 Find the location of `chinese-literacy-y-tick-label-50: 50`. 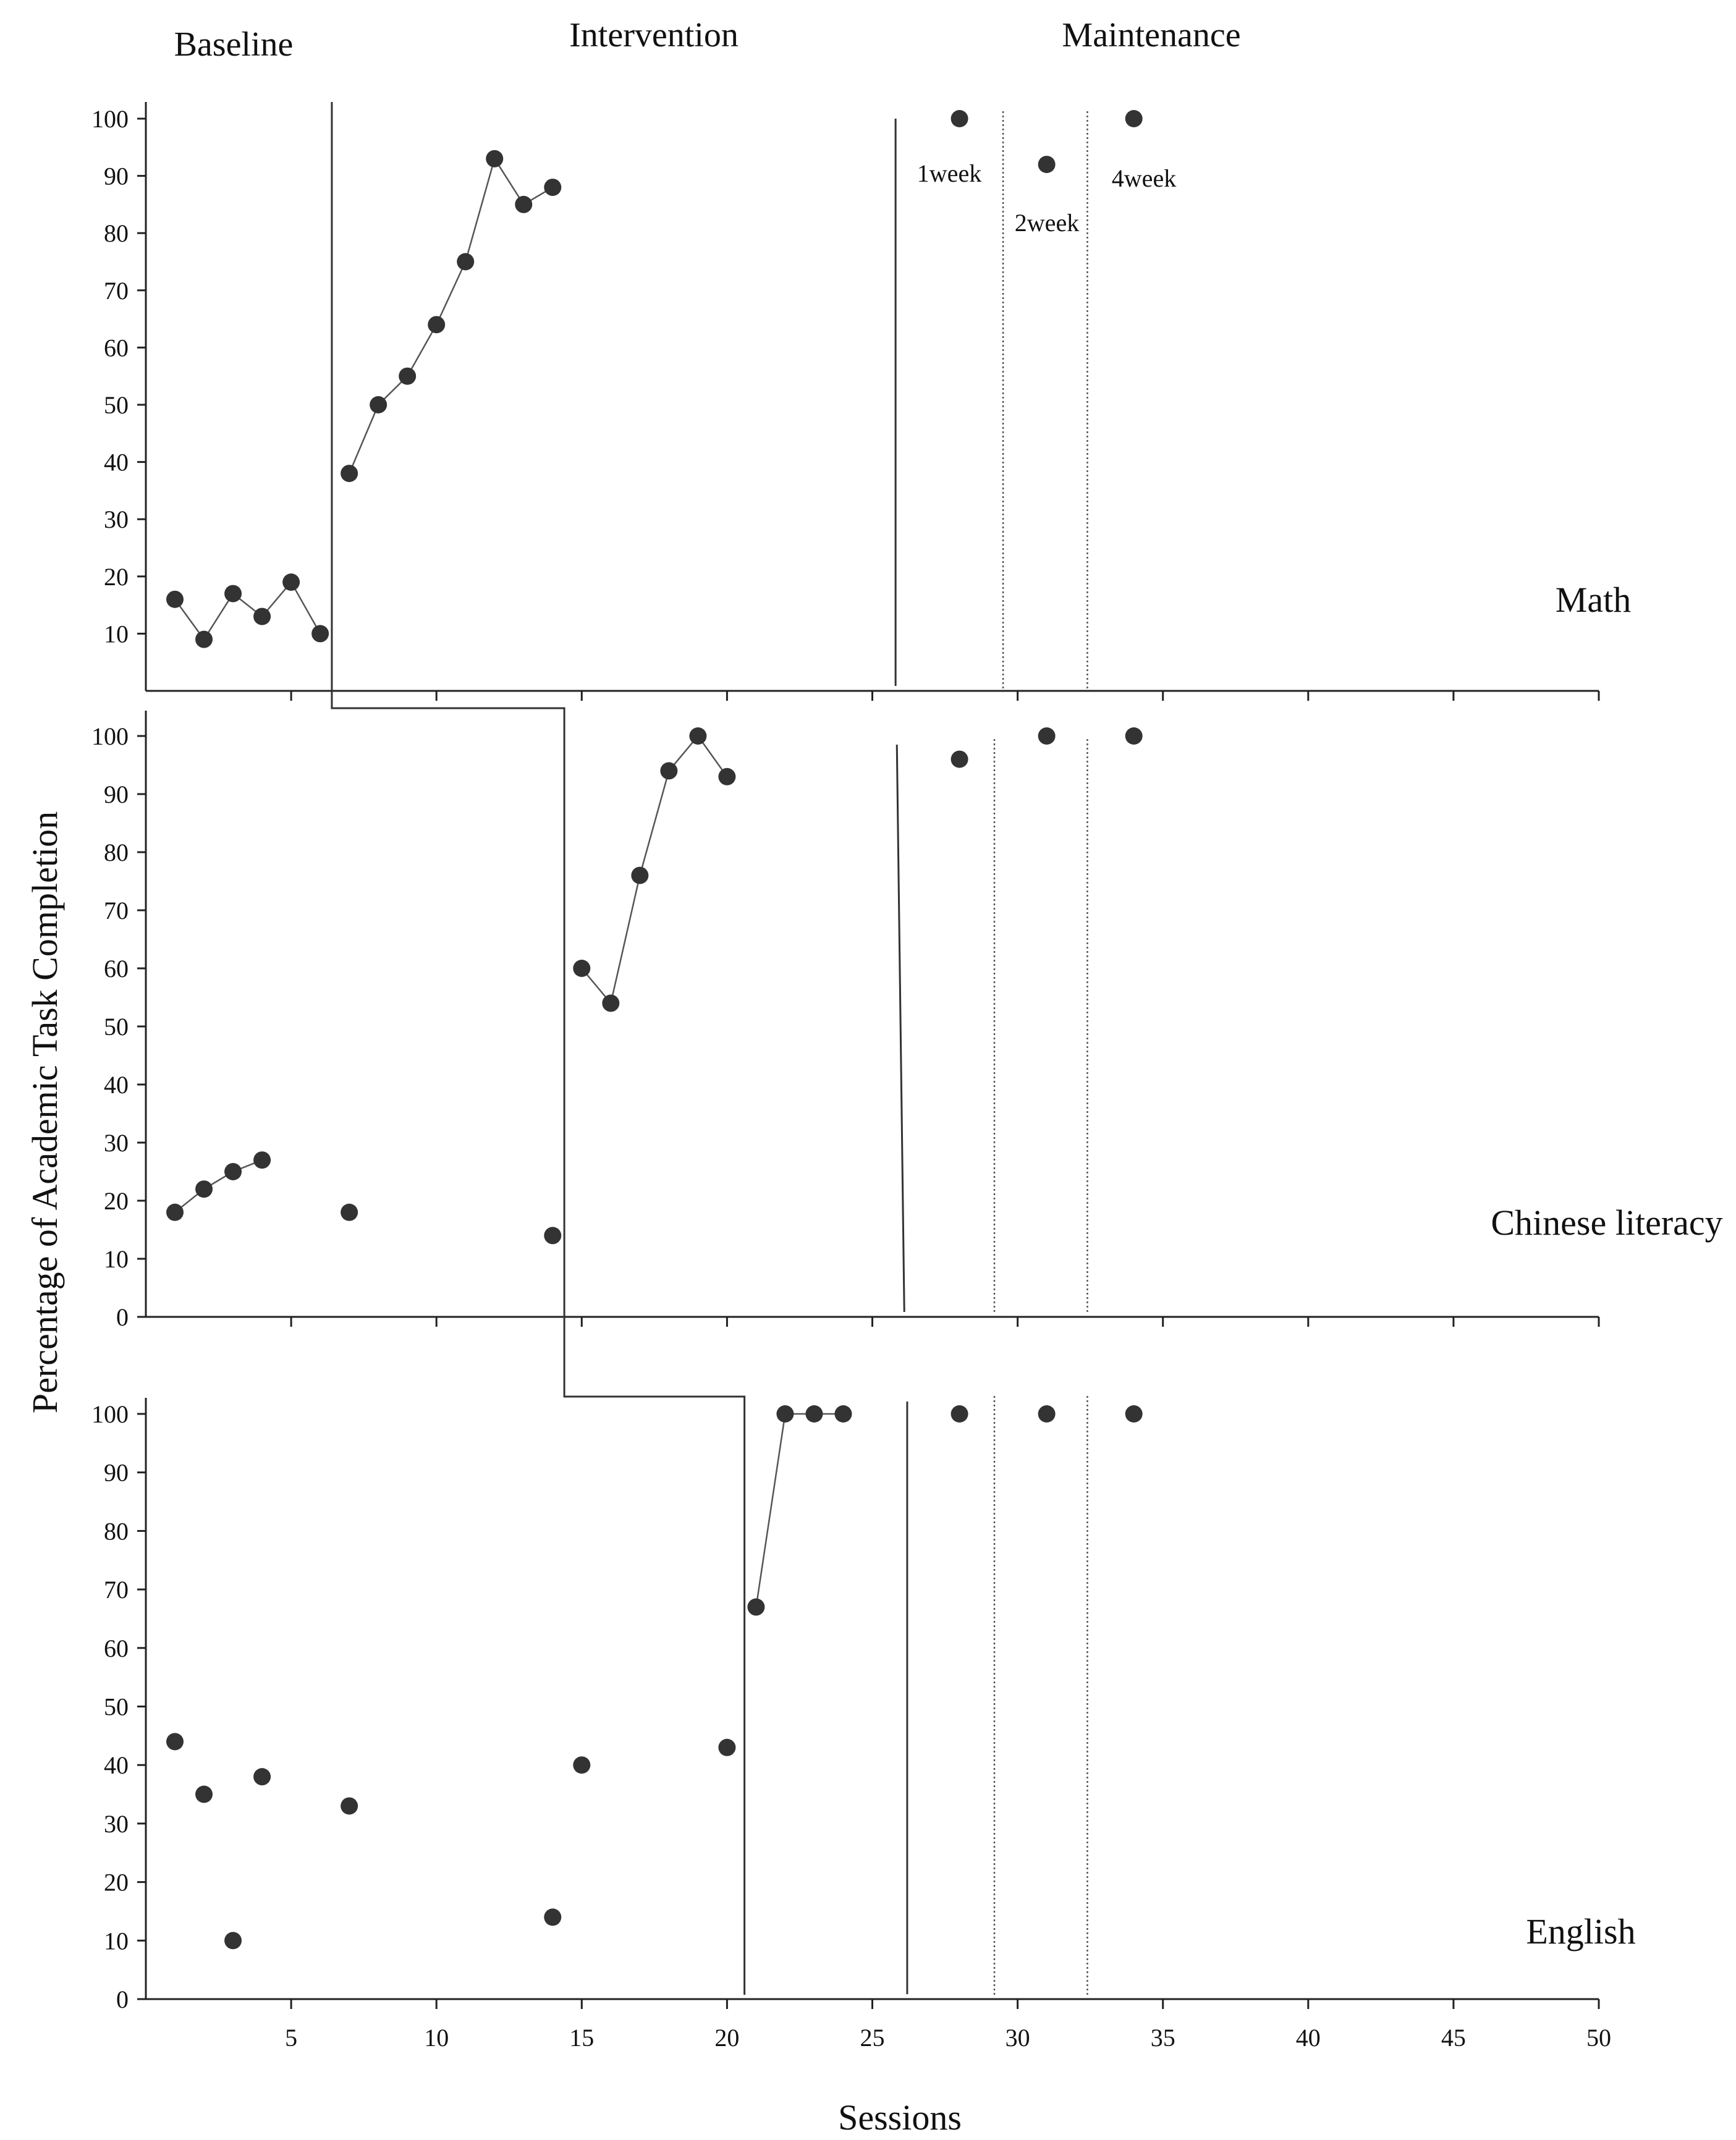

chinese-literacy-y-tick-label-50: 50 is located at coordinates (117, 1027).